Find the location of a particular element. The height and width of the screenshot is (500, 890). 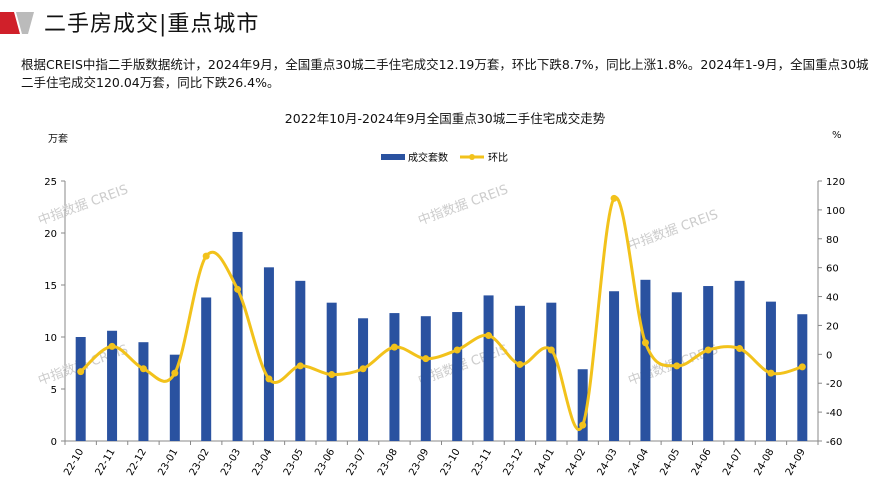

left-tick-label: 15 is located at coordinates (50, 286).